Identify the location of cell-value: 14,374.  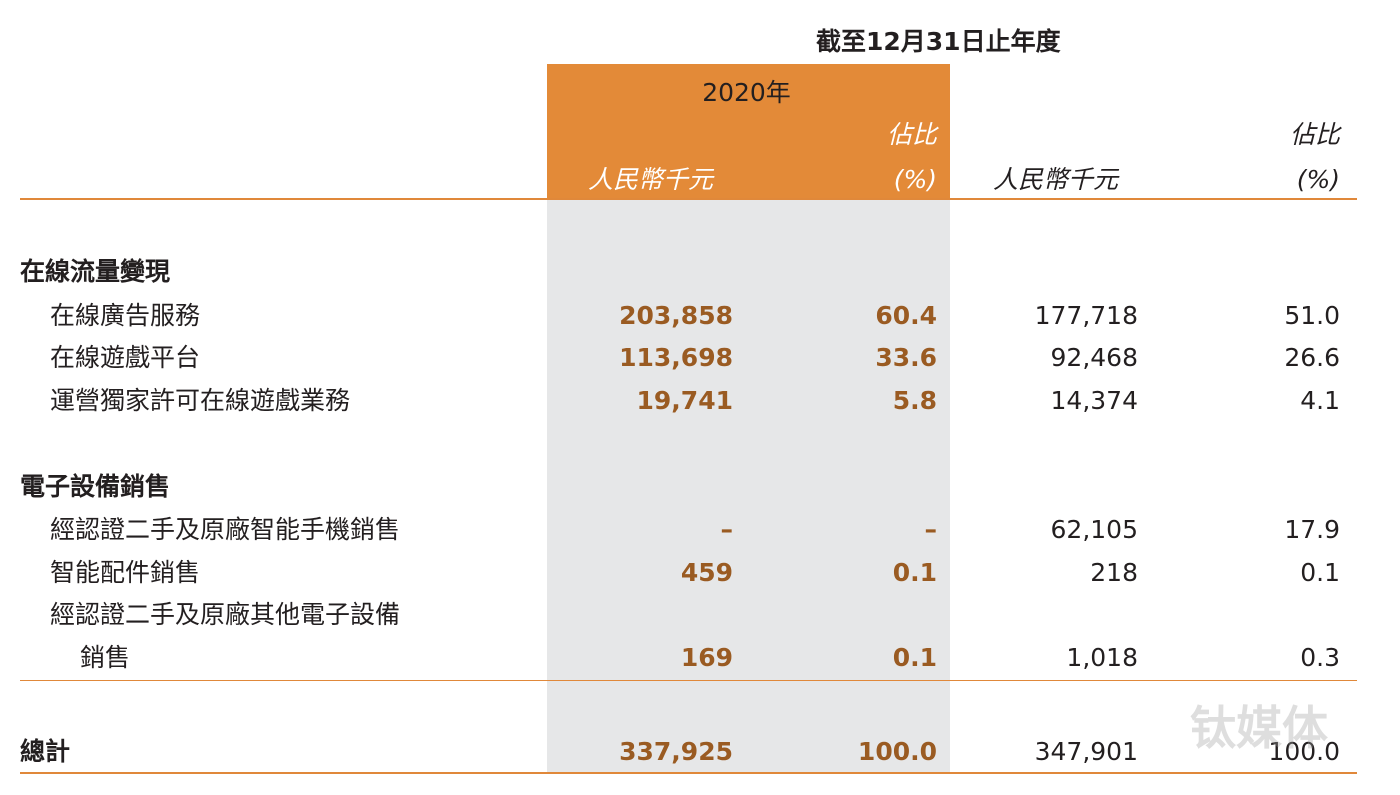
(1094, 400).